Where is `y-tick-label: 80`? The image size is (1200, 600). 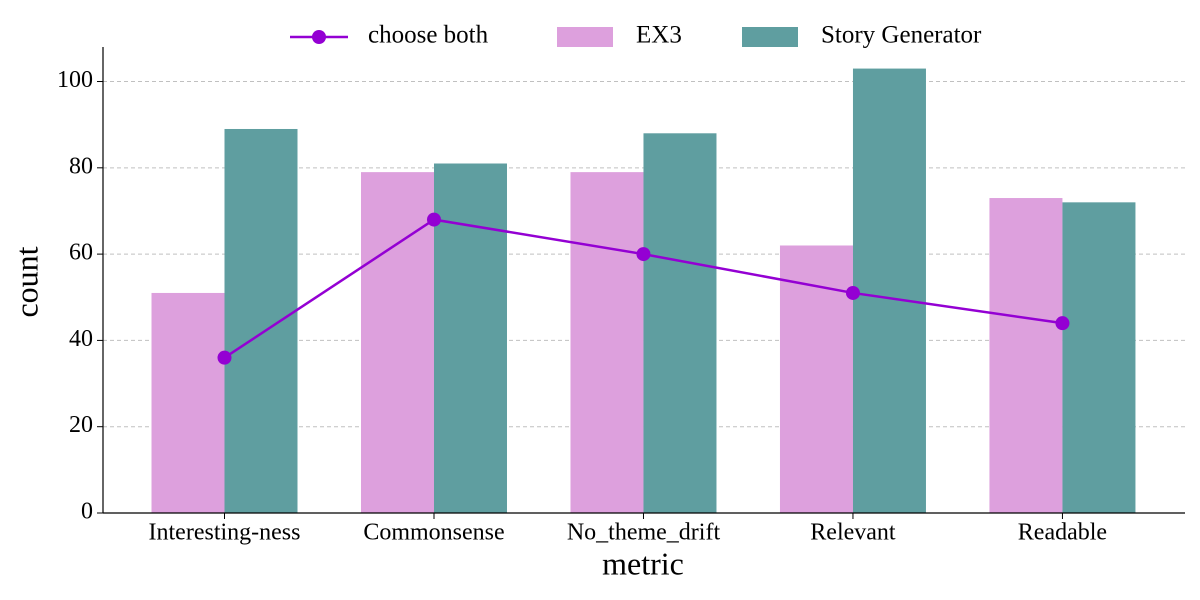 y-tick-label: 80 is located at coordinates (81, 166).